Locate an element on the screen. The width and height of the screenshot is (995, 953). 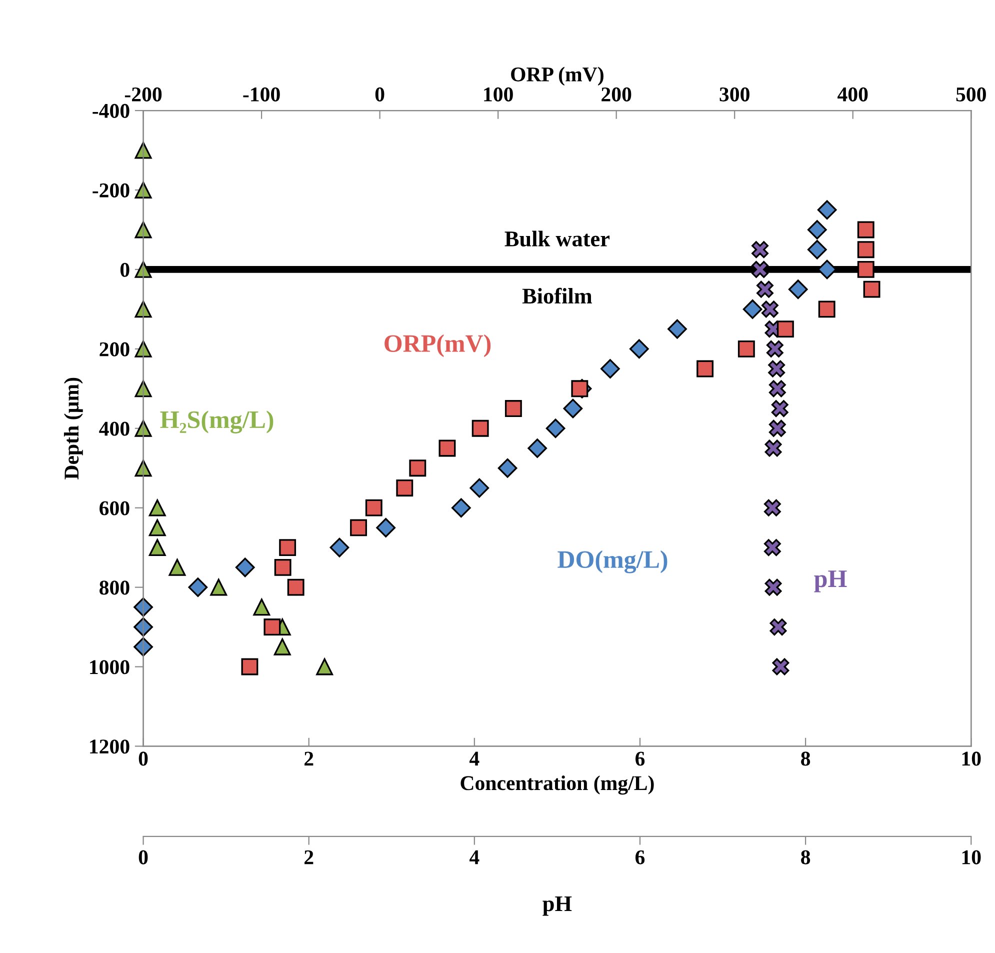
x2-axis-title: ORP (mV) is located at coordinates (557, 76).